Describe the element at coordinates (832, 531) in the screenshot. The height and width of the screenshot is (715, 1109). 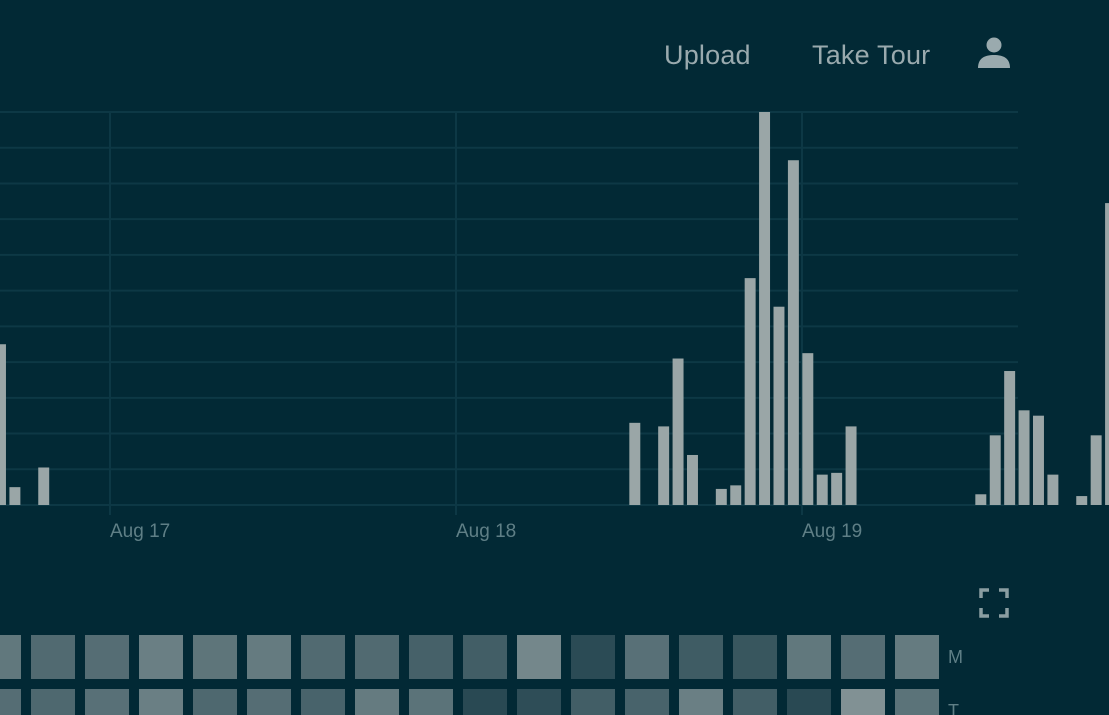
I see `x-tick-label: Aug 19` at that location.